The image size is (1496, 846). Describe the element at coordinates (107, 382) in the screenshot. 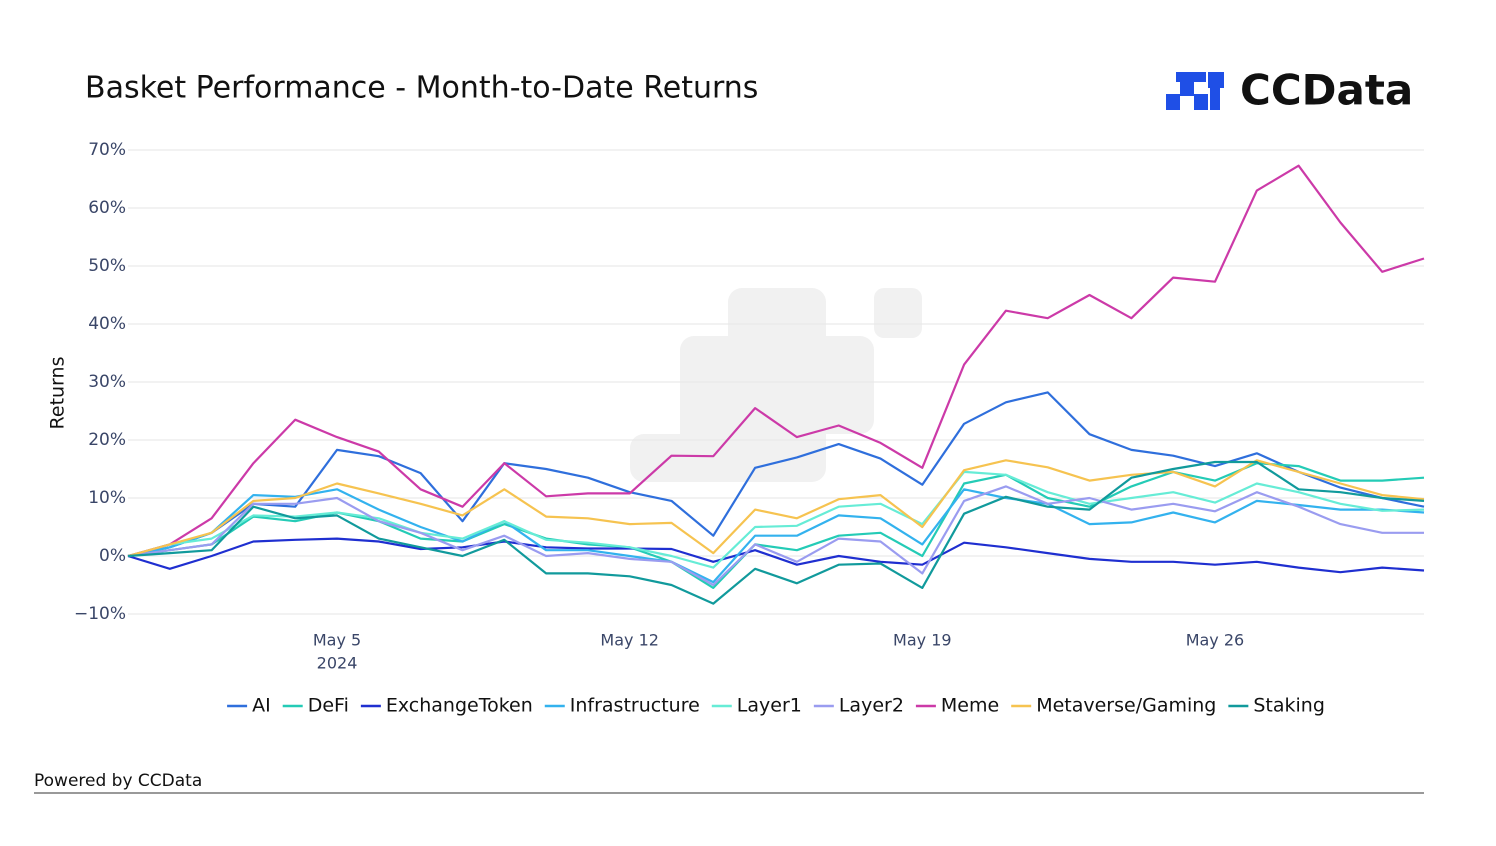

I see `y-tick-label: 30%` at that location.